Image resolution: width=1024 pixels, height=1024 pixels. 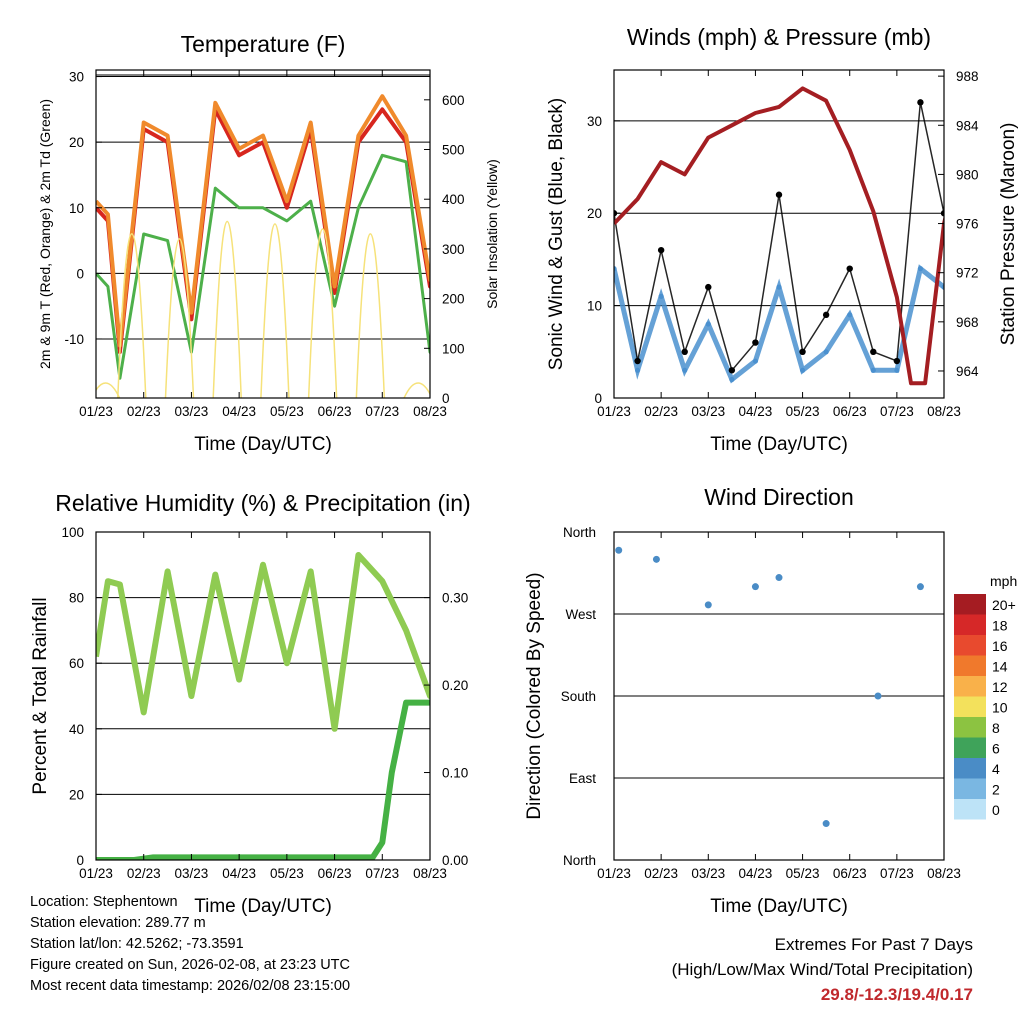 I want to click on y-tick-label: 100, so click(x=72, y=532).